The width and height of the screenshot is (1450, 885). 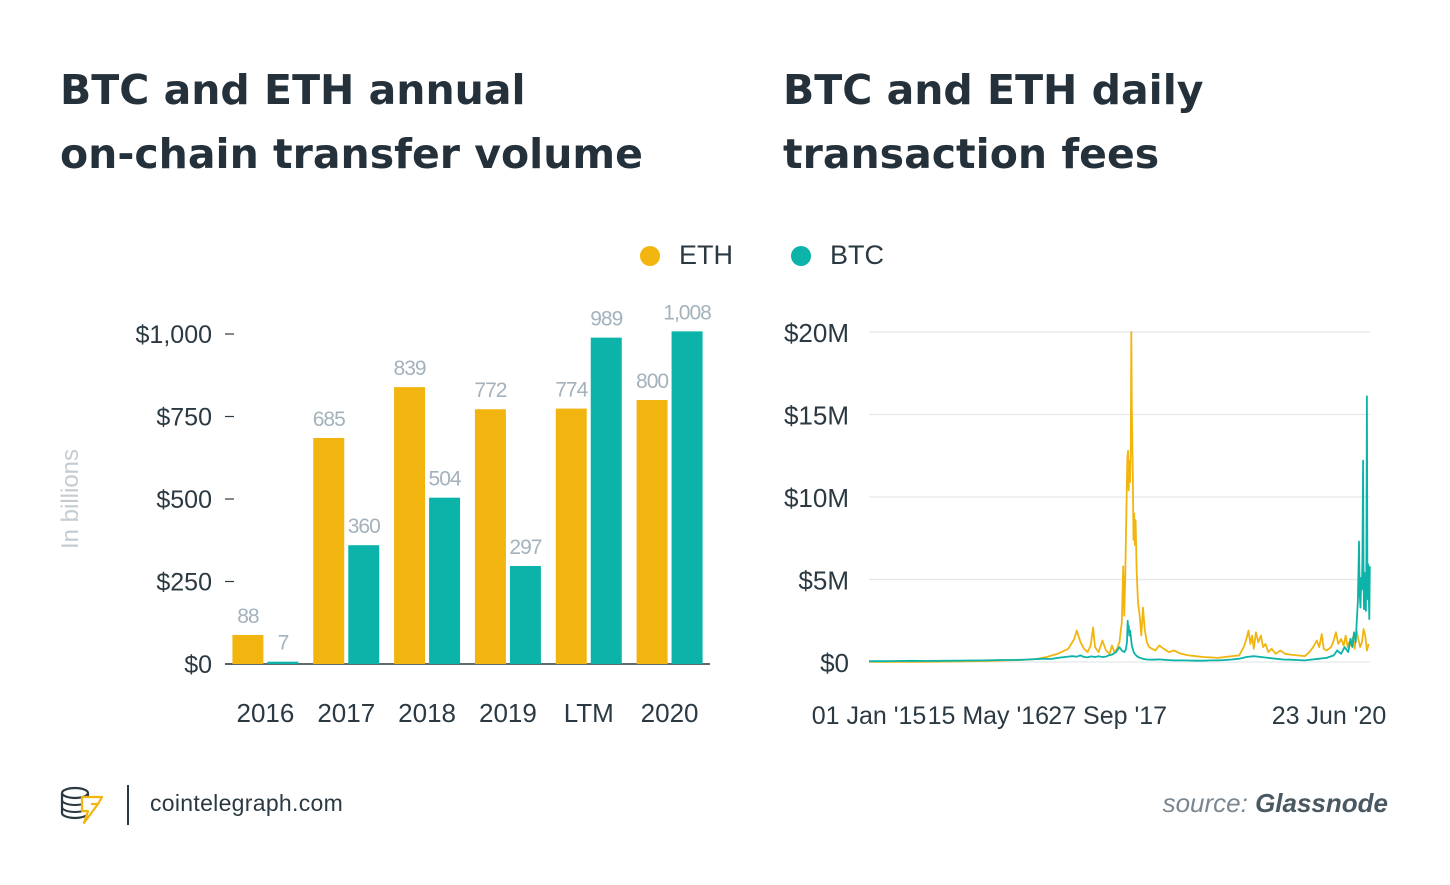 I want to click on right-chart-title-line-1: BTC and ETH daily, so click(x=993, y=90).